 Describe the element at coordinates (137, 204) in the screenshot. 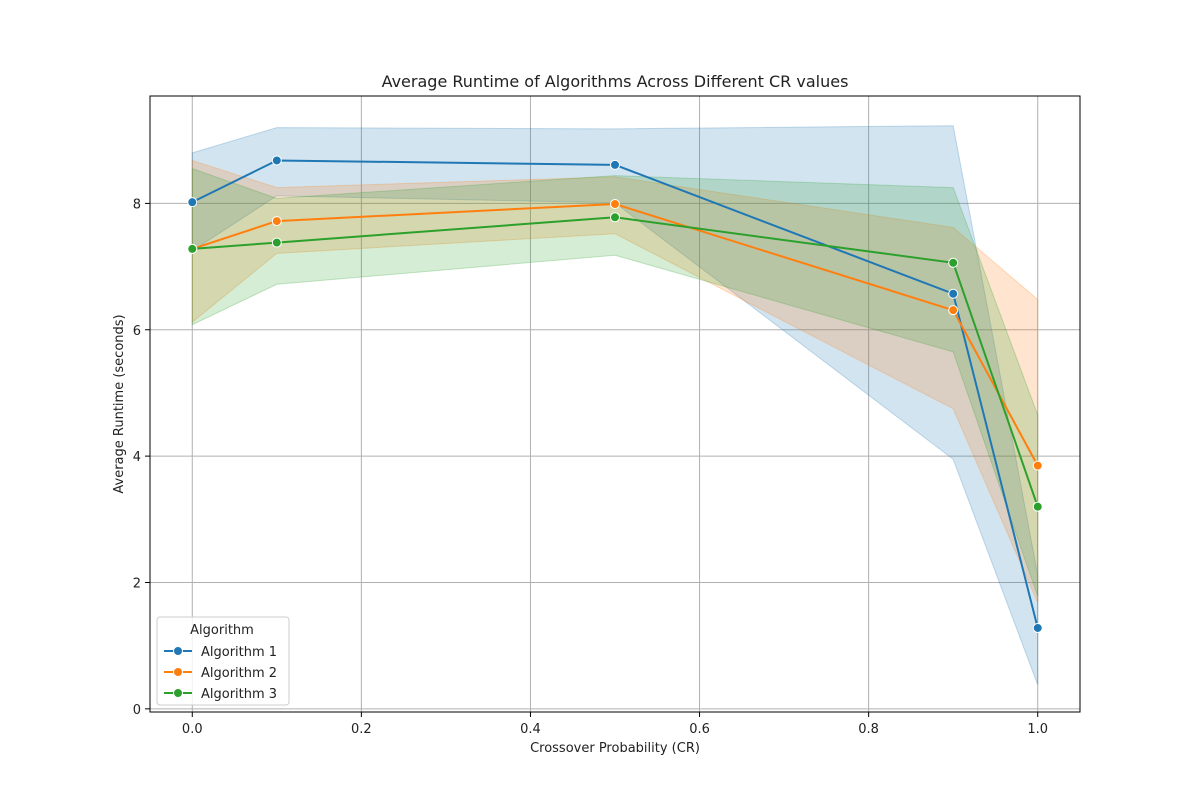

I see `y-tick-label: 8` at that location.